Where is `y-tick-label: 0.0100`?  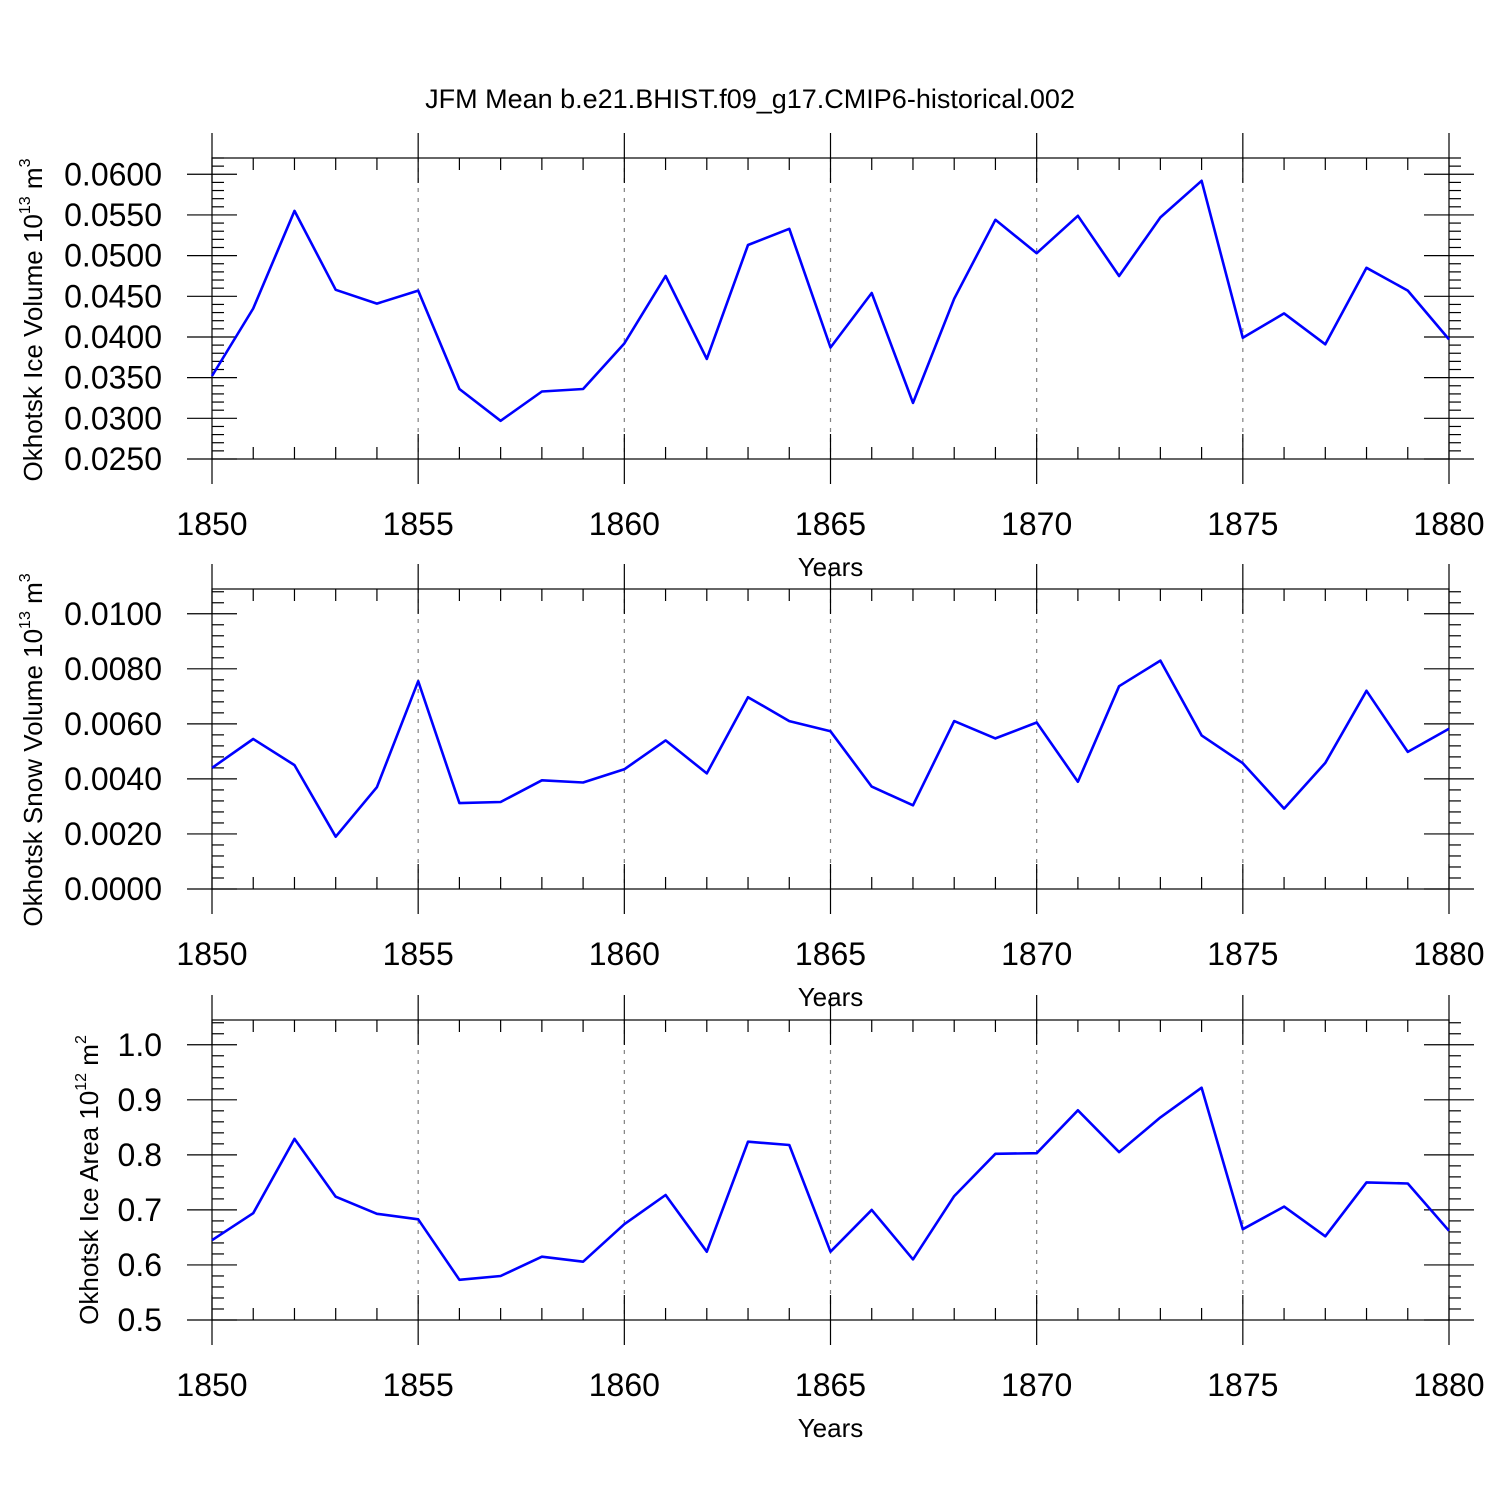
y-tick-label: 0.0100 is located at coordinates (113, 614).